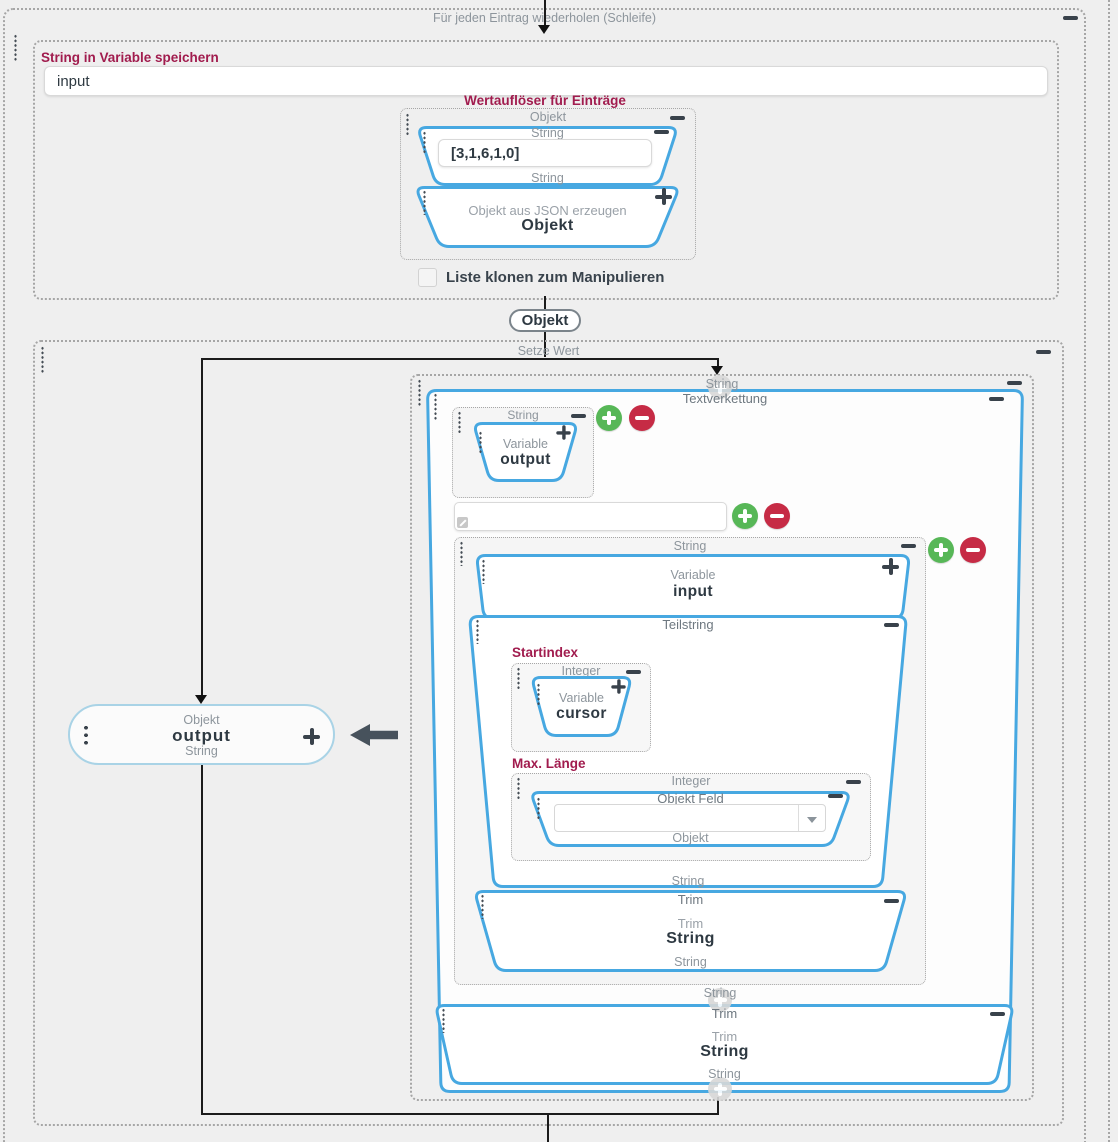  What do you see at coordinates (690, 838) in the screenshot?
I see `objekt-feld-type-bottom: Objekt` at bounding box center [690, 838].